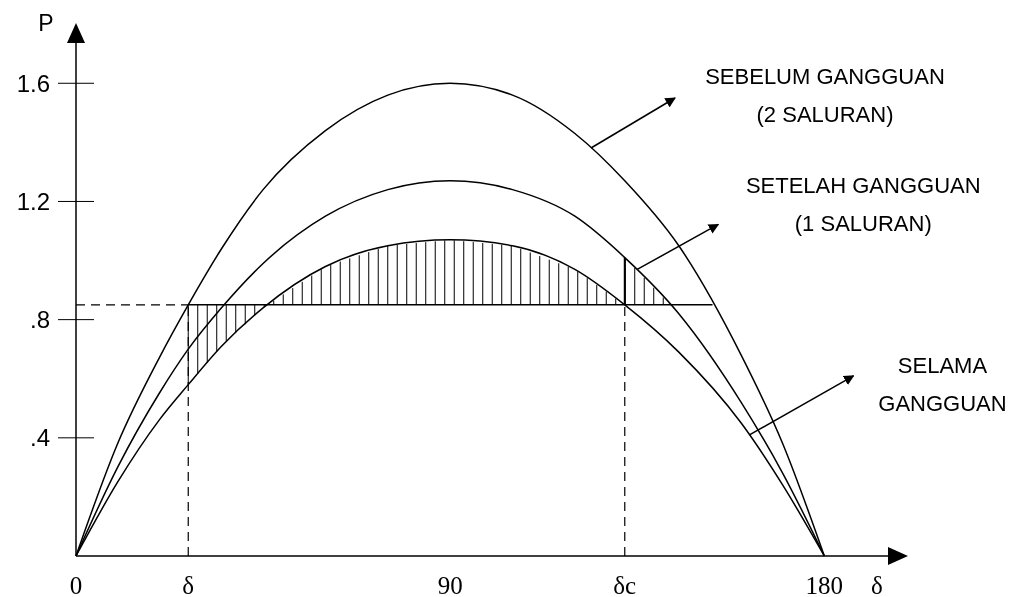  Describe the element at coordinates (33, 201) in the screenshot. I see `y-tick-label: 1.2` at that location.